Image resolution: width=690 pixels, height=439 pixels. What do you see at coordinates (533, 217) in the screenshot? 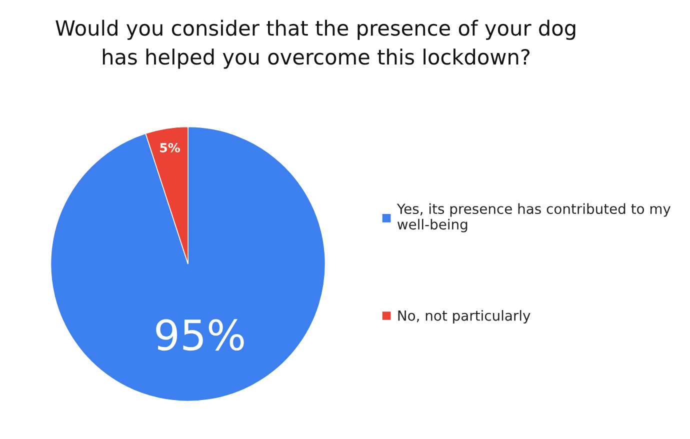
I see `legend-label: Yes, its presence has contributed to my well-being` at bounding box center [533, 217].